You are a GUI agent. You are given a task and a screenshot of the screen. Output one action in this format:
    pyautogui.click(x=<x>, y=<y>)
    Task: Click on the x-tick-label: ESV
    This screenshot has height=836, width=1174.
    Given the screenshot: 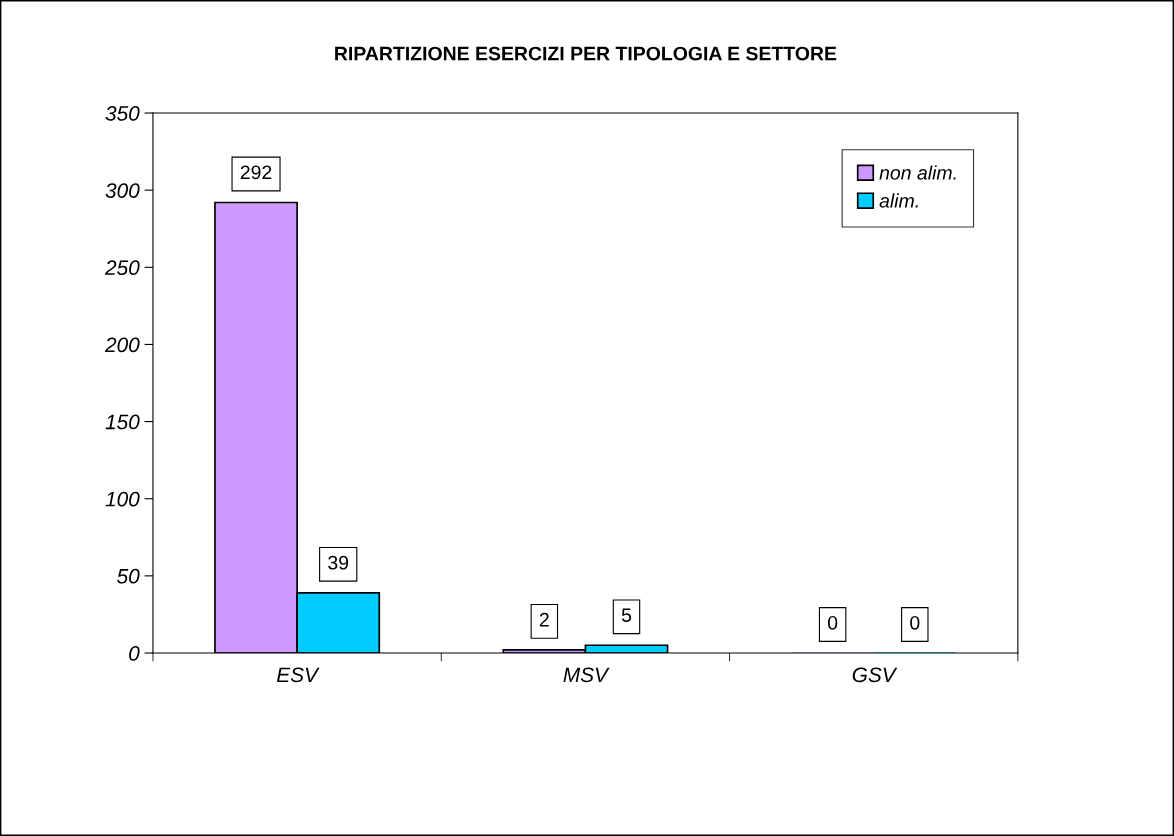 What is the action you would take?
    pyautogui.click(x=298, y=675)
    